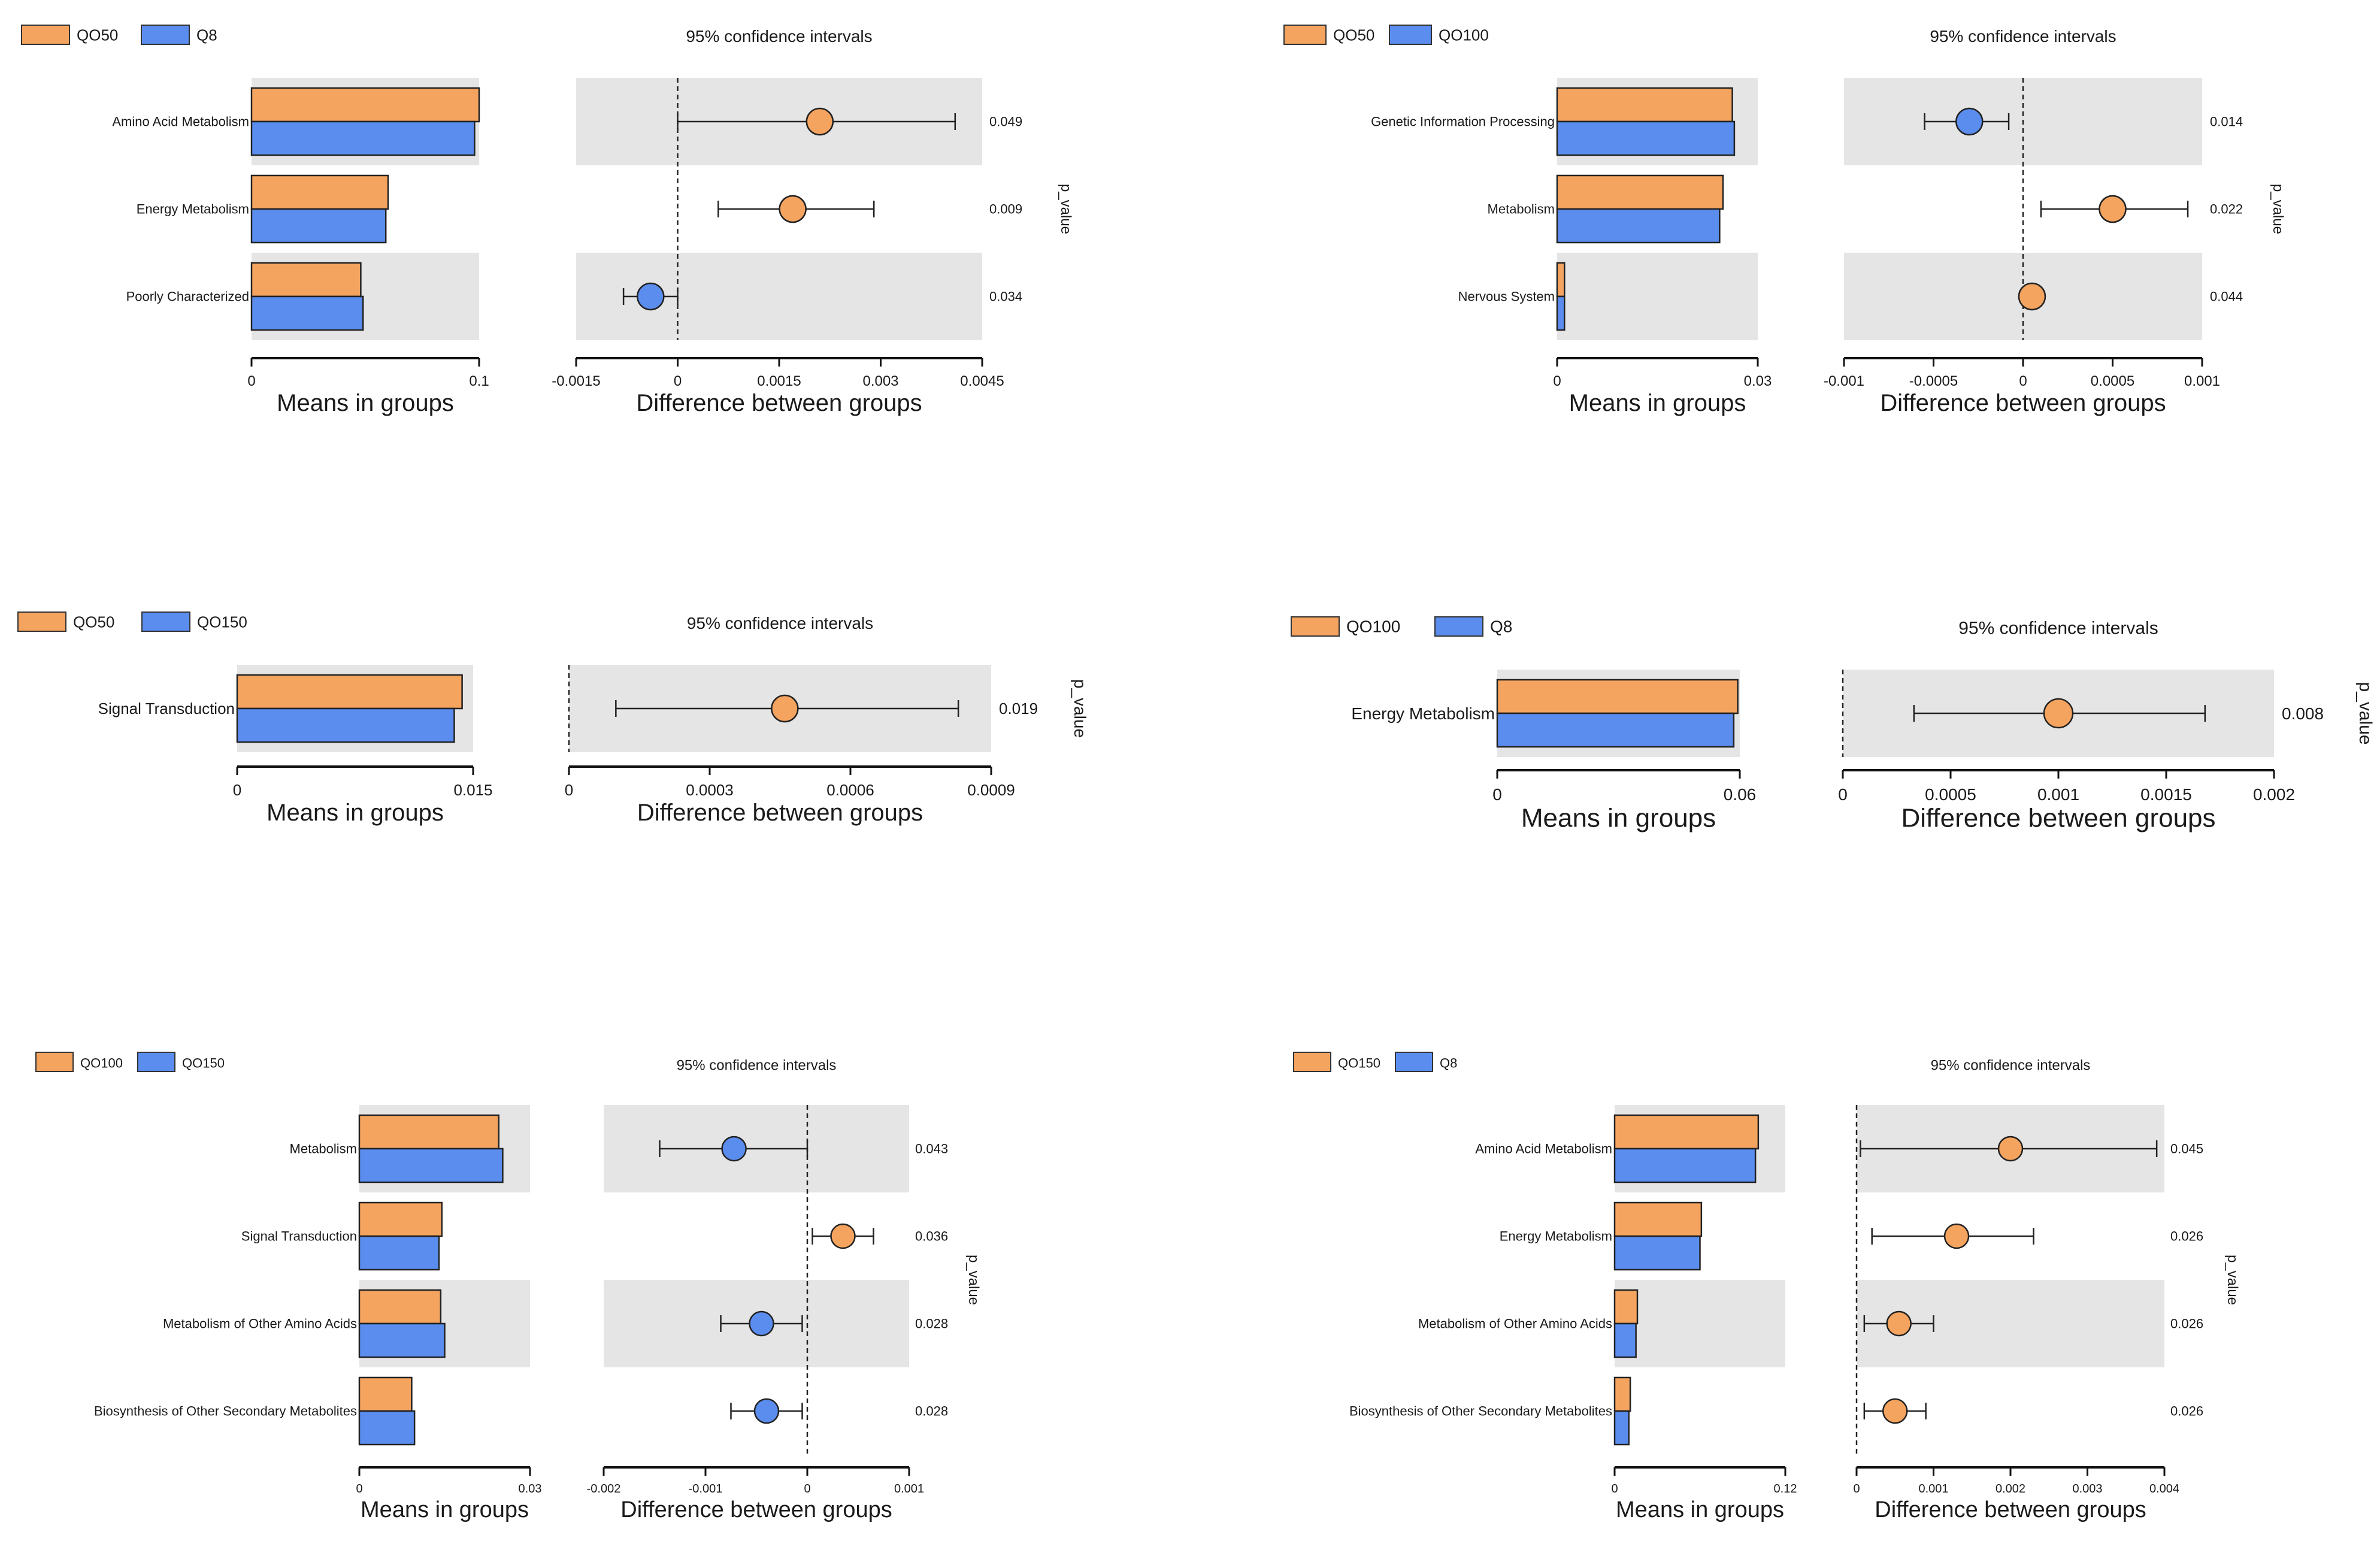 This screenshot has height=1550, width=2380. Describe the element at coordinates (779, 381) in the screenshot. I see `diff-tick-label: 0.0015` at that location.